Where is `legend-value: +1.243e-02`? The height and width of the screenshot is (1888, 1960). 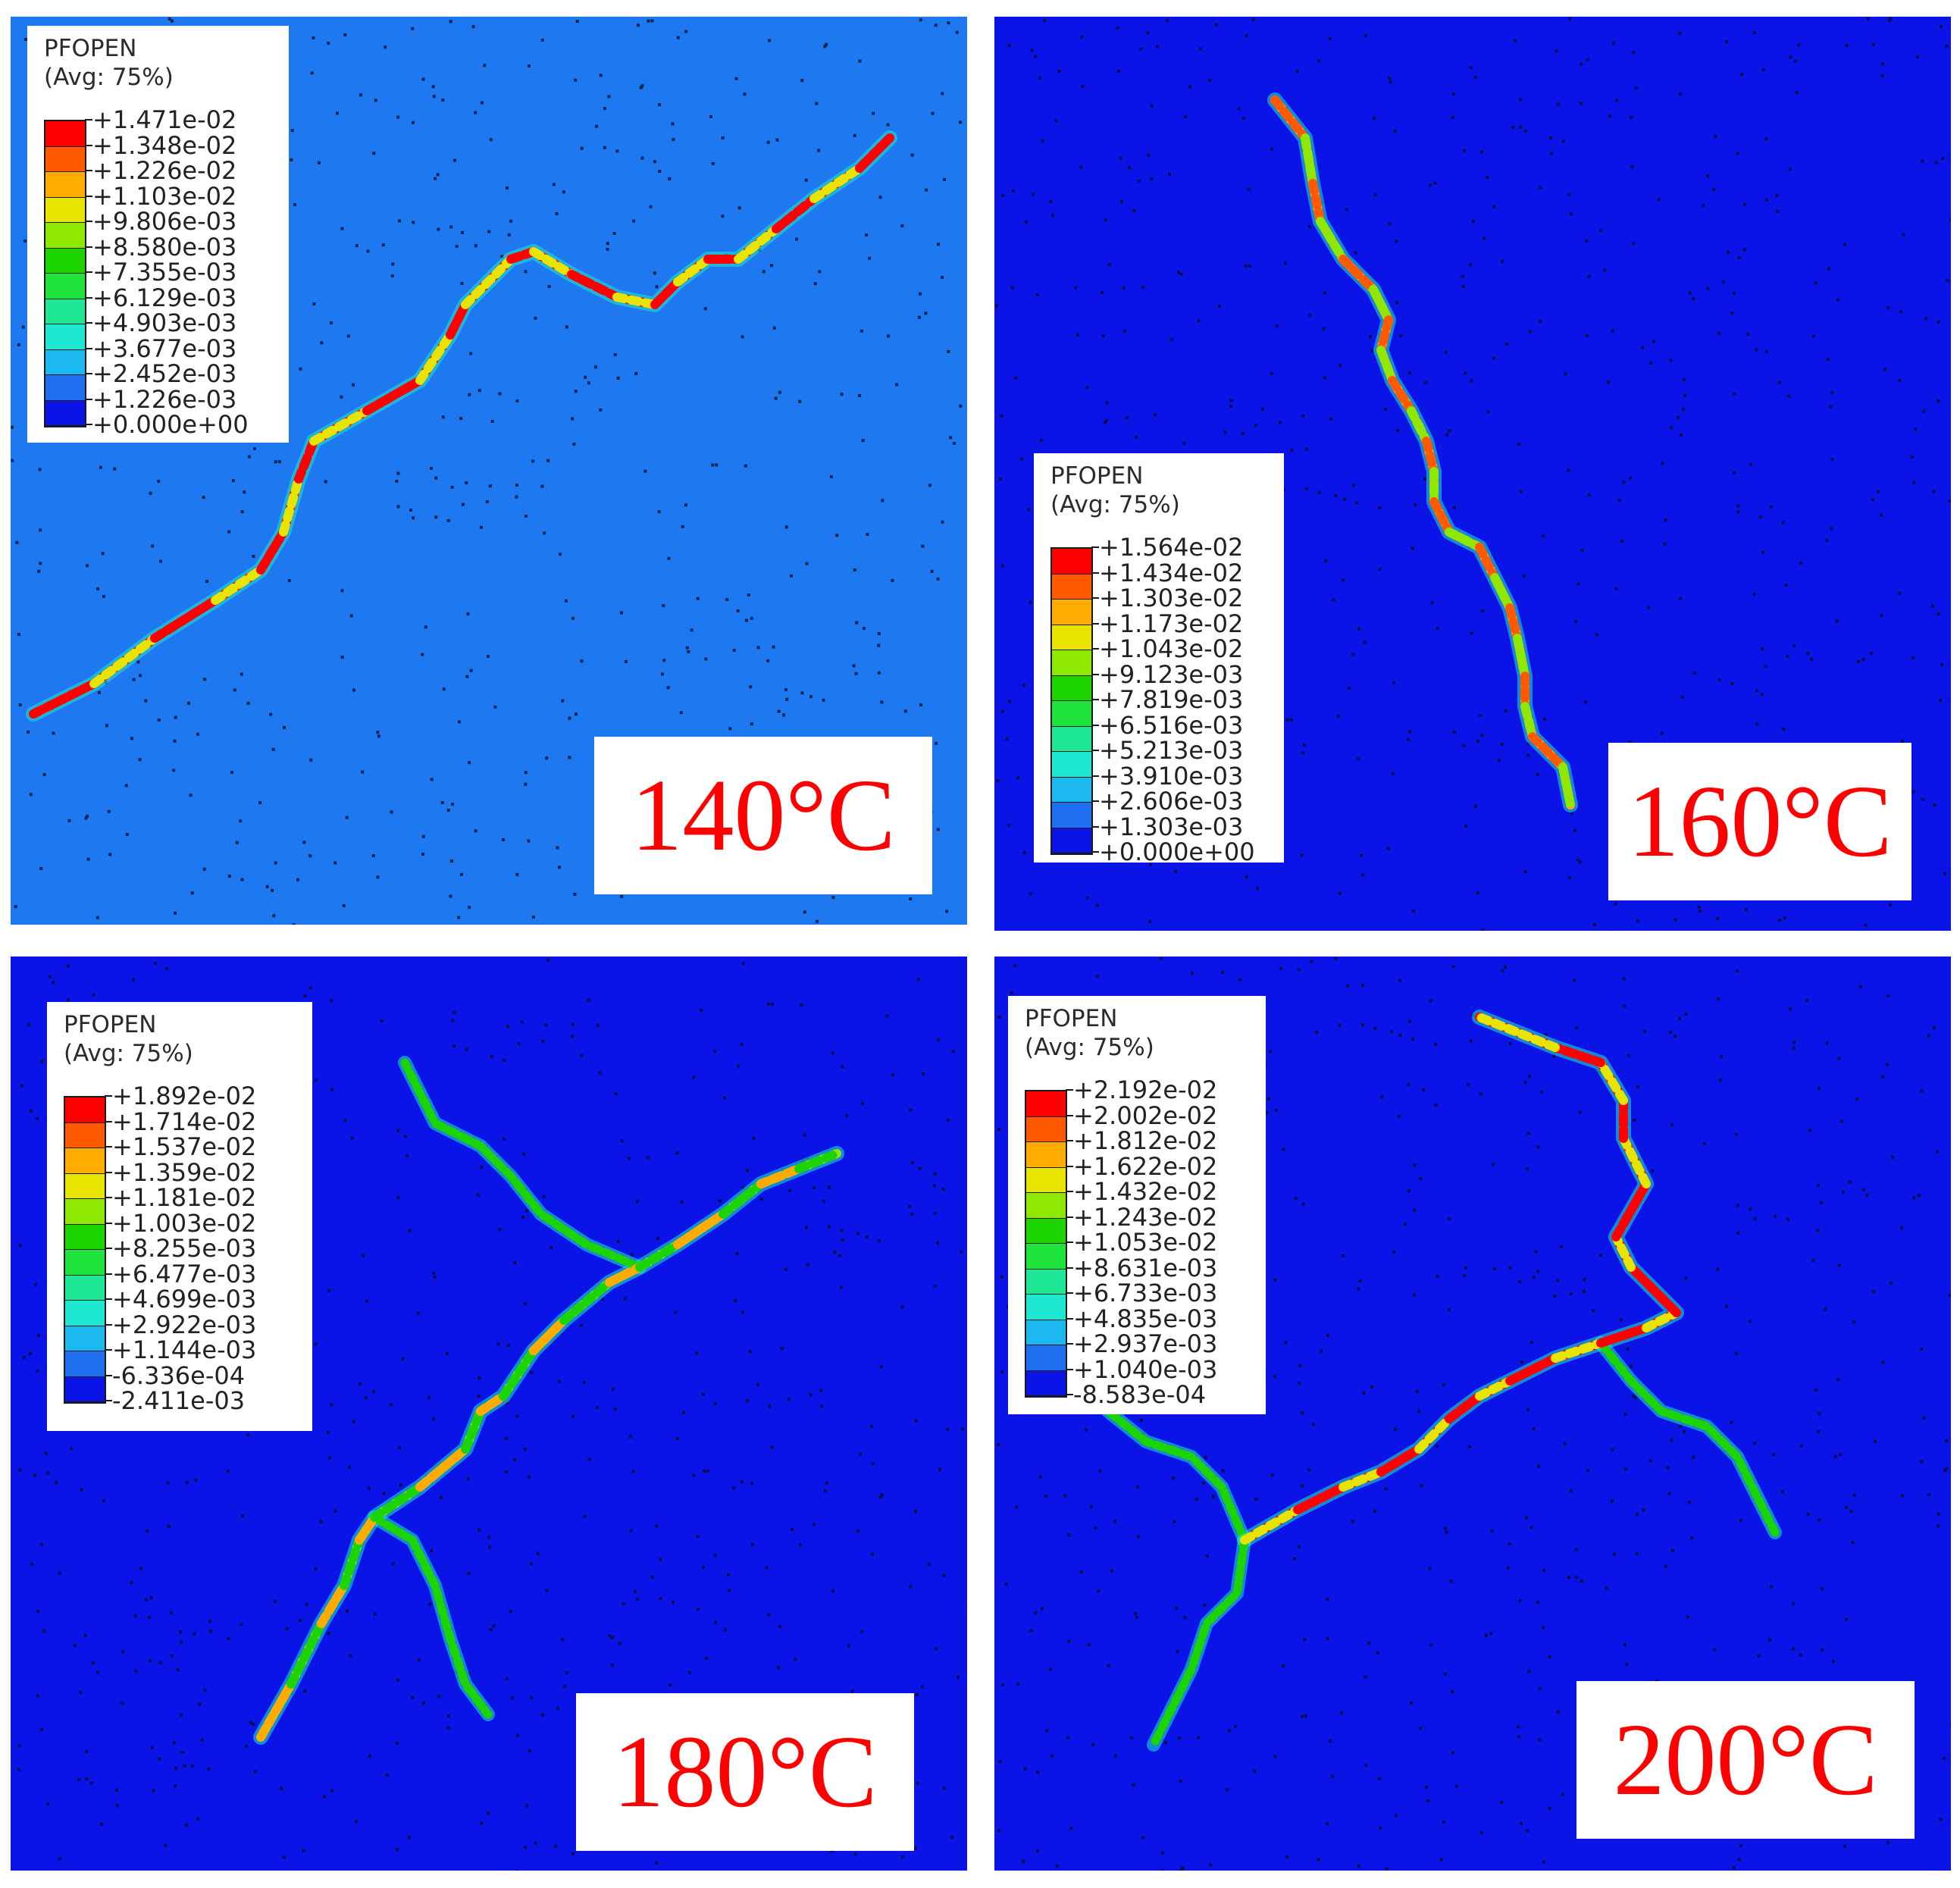
legend-value: +1.243e-02 is located at coordinates (1145, 1217).